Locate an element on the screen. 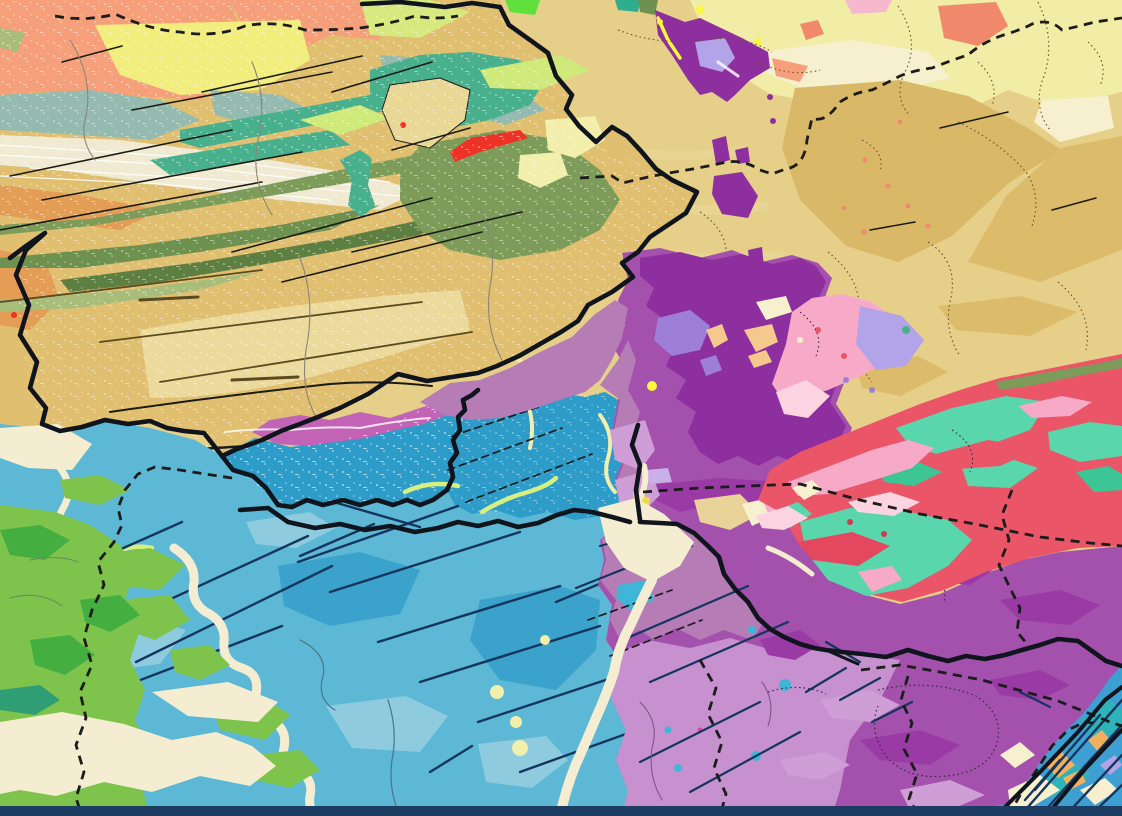  cream-river-central is located at coordinates (606, 695).